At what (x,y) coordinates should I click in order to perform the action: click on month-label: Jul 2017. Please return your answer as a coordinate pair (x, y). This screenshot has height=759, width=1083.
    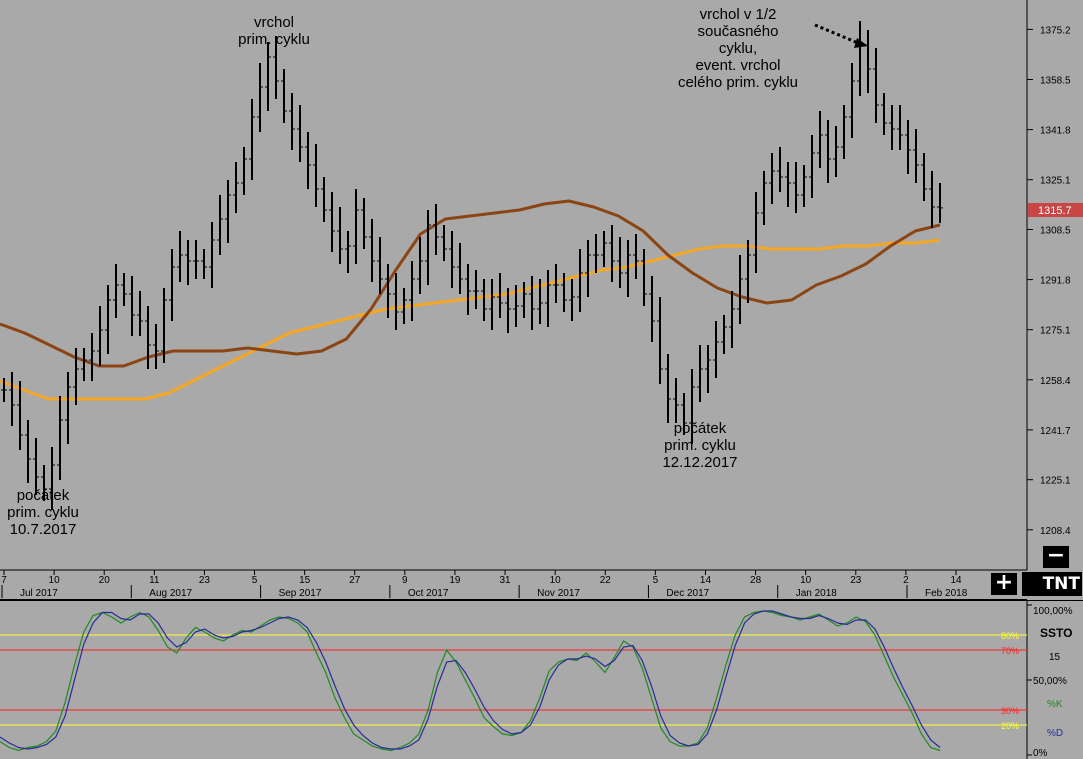
    Looking at the image, I should click on (39, 593).